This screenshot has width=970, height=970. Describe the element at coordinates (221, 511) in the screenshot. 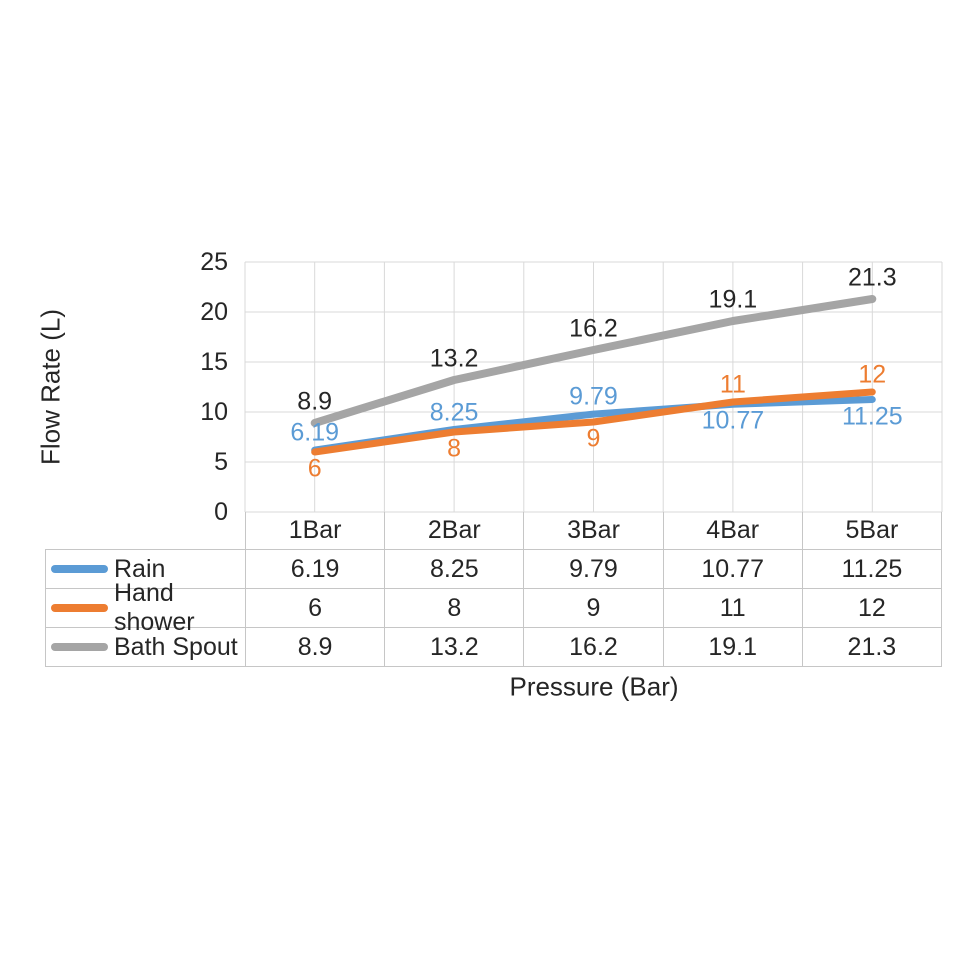

I see `y-tick-label: 0` at that location.